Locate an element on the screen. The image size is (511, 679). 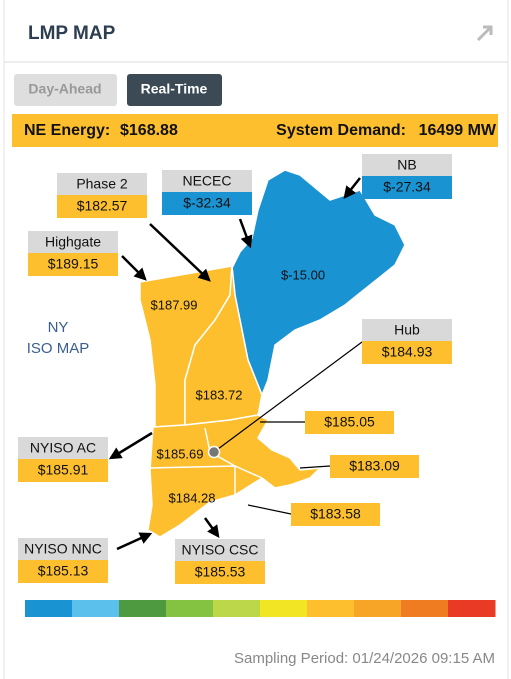
zone-price: $-15.00 is located at coordinates (303, 274).